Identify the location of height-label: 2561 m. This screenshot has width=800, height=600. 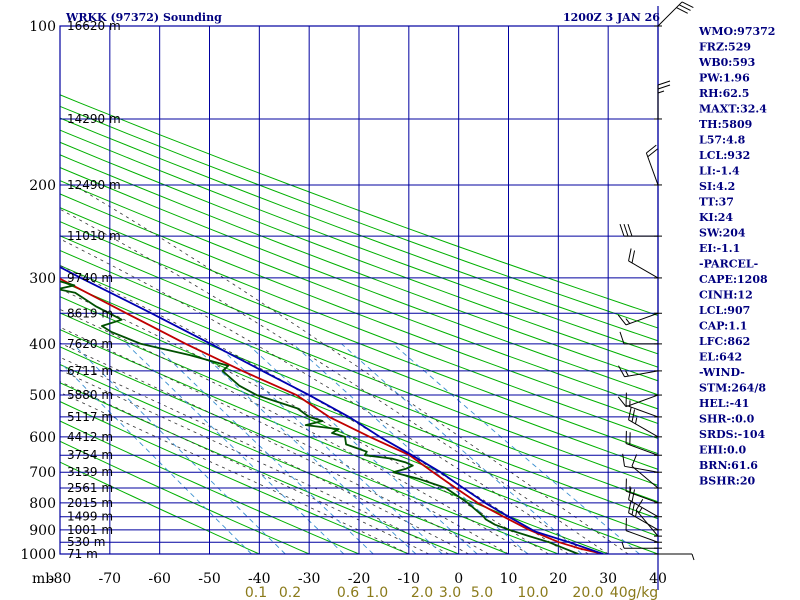
(90, 488).